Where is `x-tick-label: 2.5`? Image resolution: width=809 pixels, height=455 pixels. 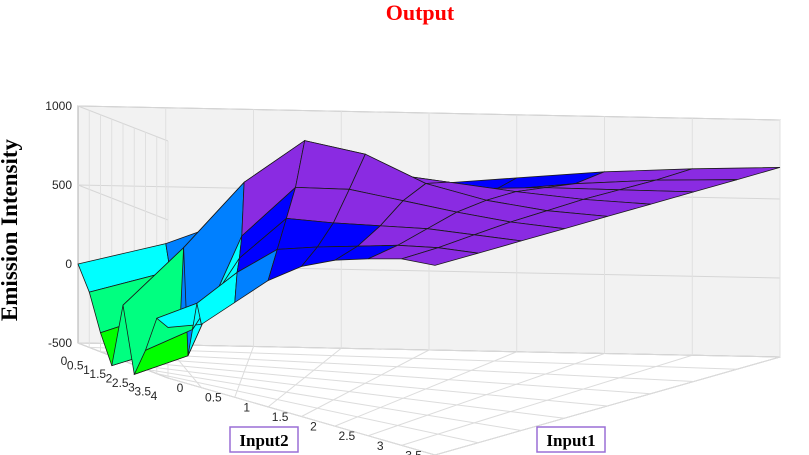 x-tick-label: 2.5 is located at coordinates (347, 436).